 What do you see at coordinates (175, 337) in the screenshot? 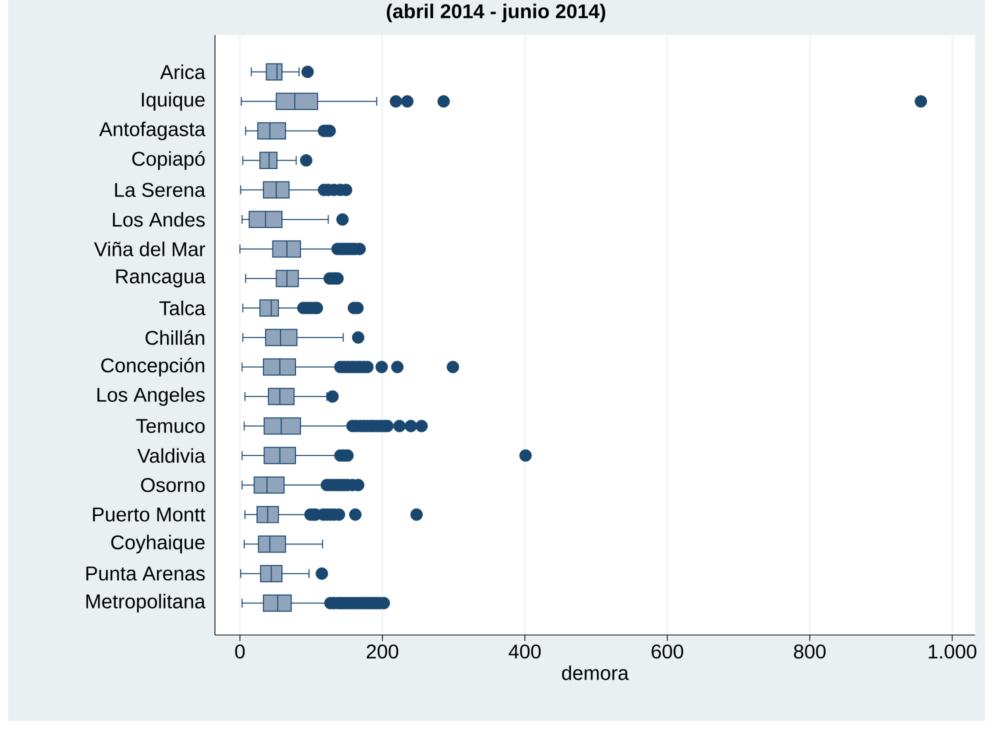
I see `y-tick-label: Chillán` at bounding box center [175, 337].